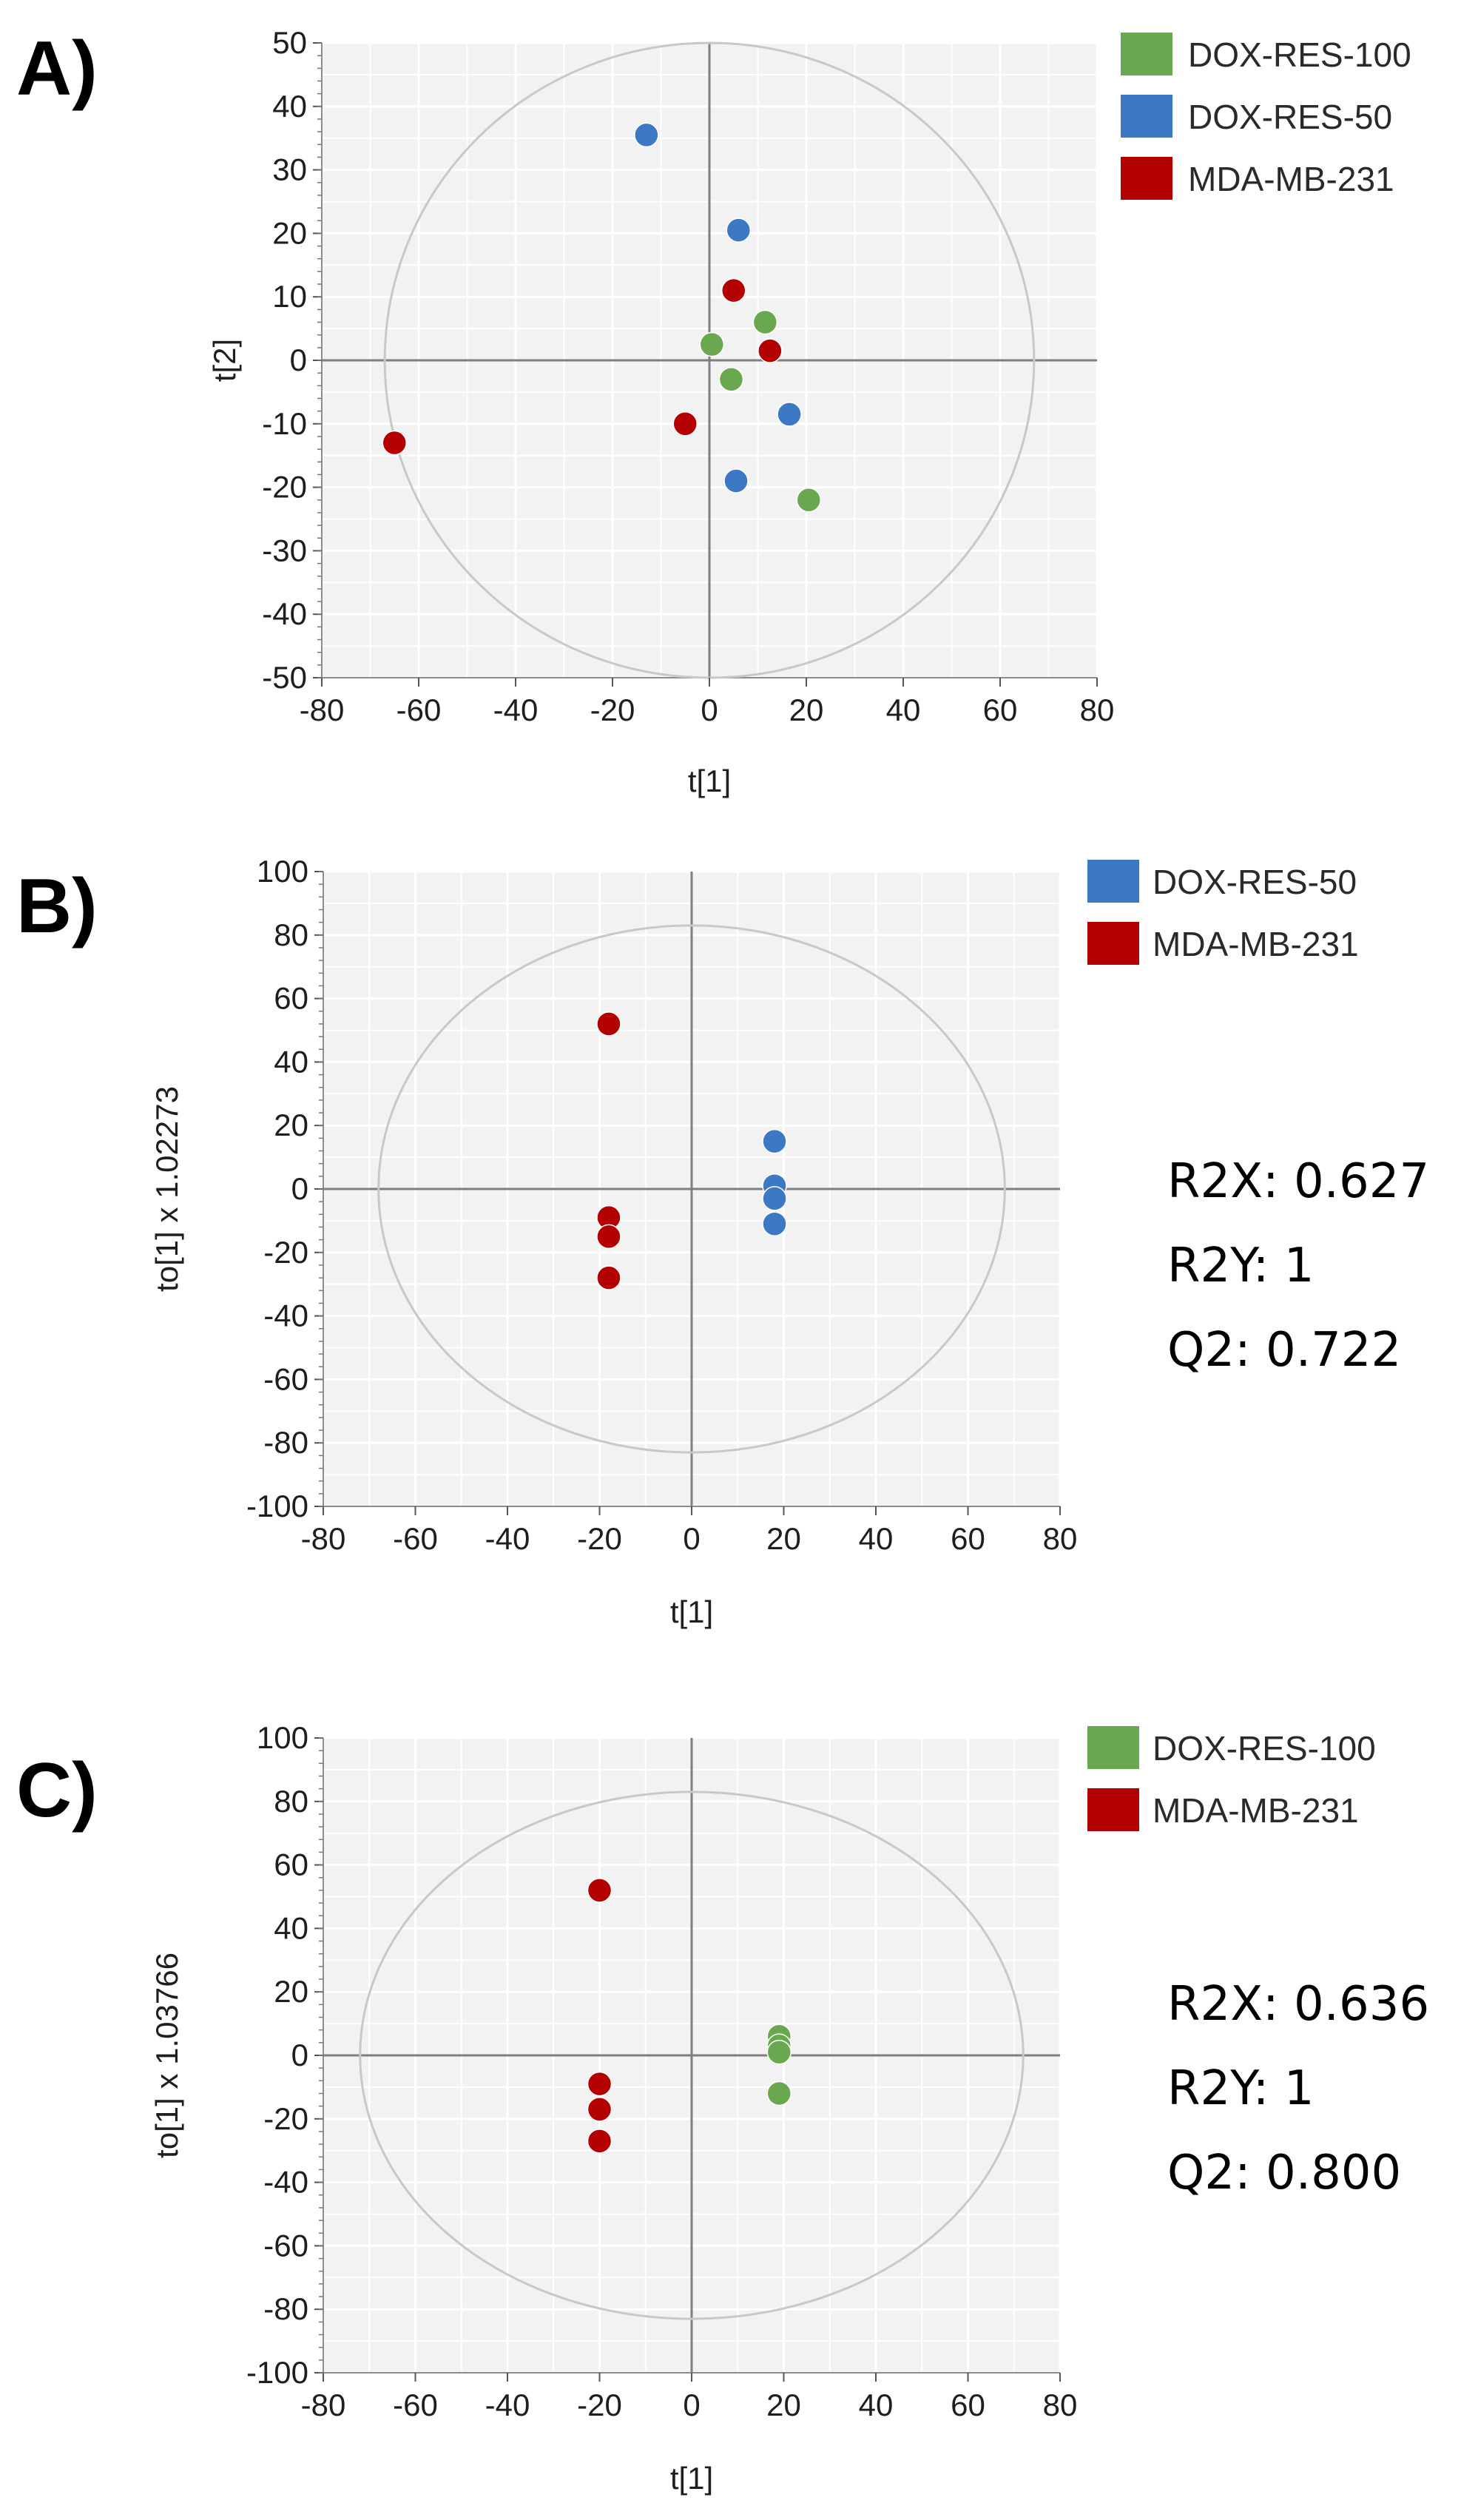 This screenshot has width=1478, height=2520. Describe the element at coordinates (57, 906) in the screenshot. I see `panel-letter: B)` at that location.